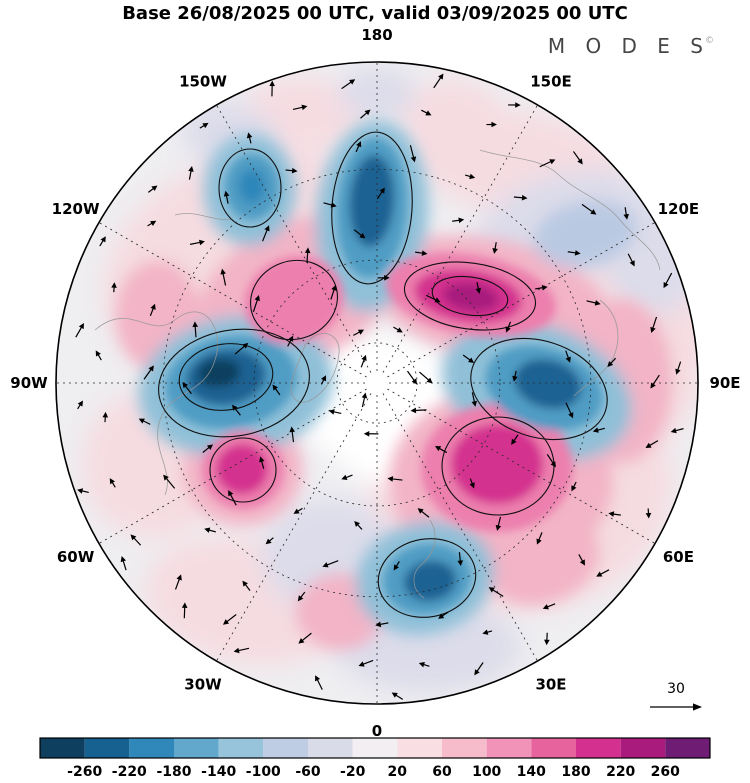  What do you see at coordinates (665, 772) in the screenshot?
I see `colorbar-tick-label: 260` at bounding box center [665, 772].